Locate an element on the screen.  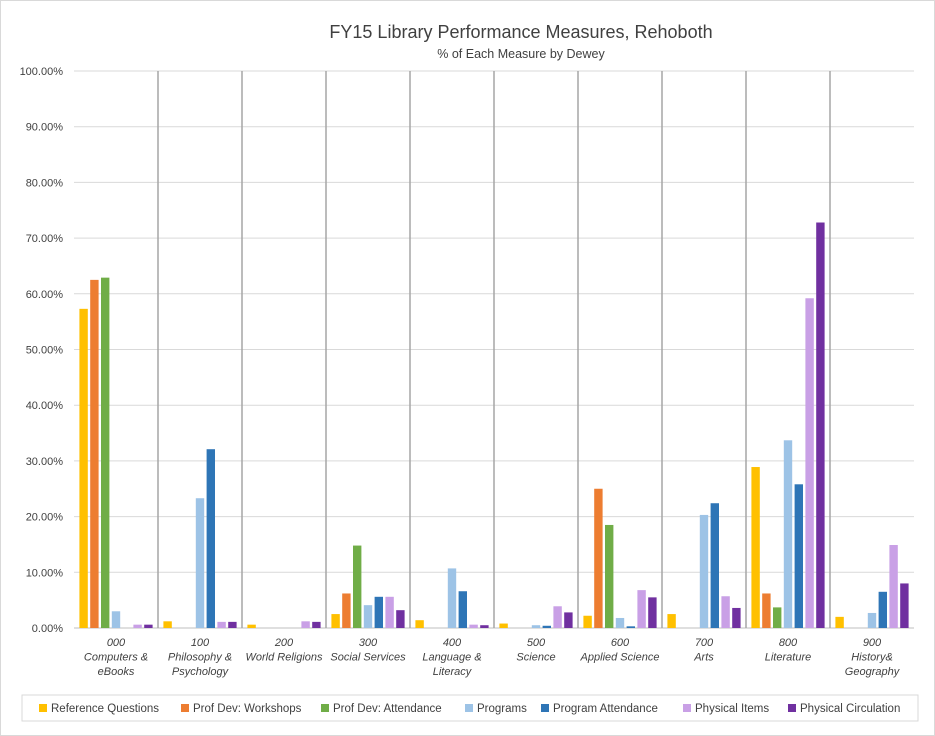
x-tick-label: Social Services is located at coordinates (368, 658).